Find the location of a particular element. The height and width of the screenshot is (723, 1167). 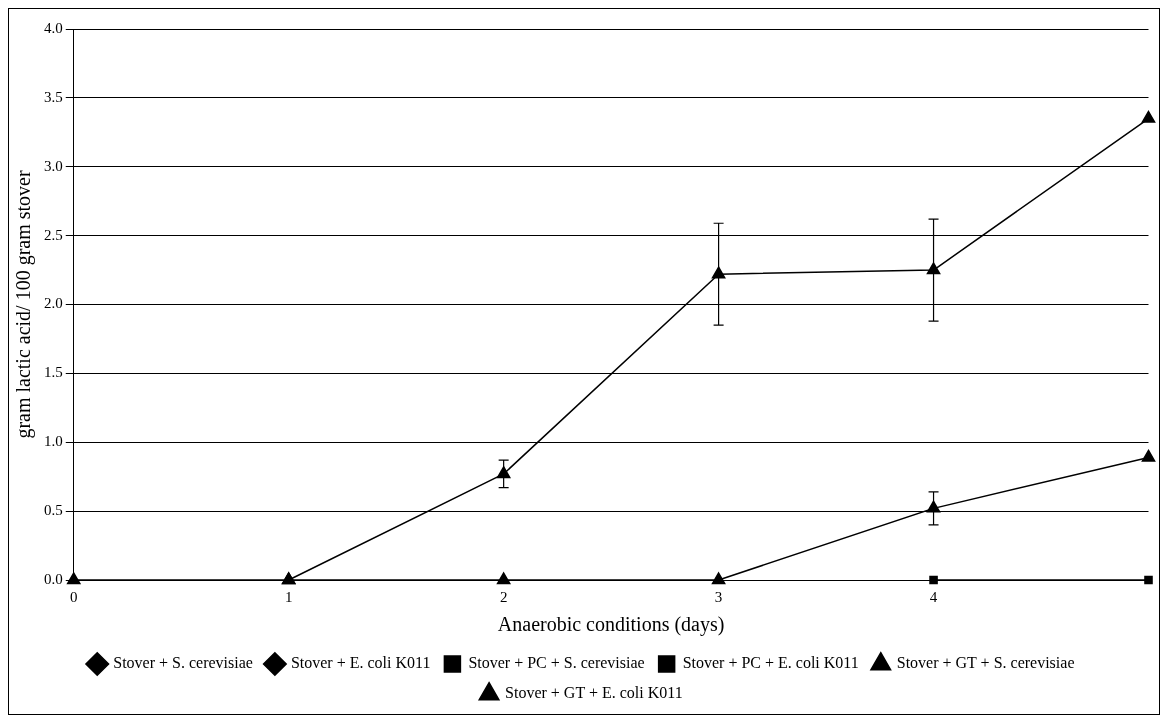

legend-label: Stover + GT + E. coli K011 is located at coordinates (594, 693).